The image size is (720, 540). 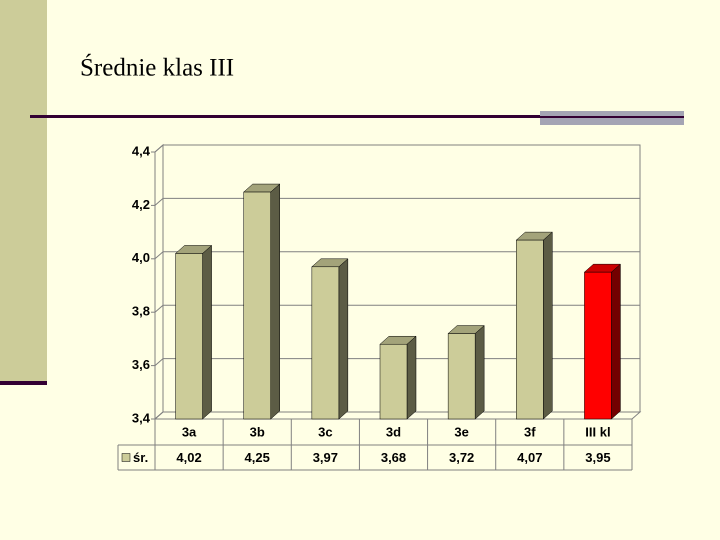 I want to click on table-value: 3,97, so click(x=325, y=457).